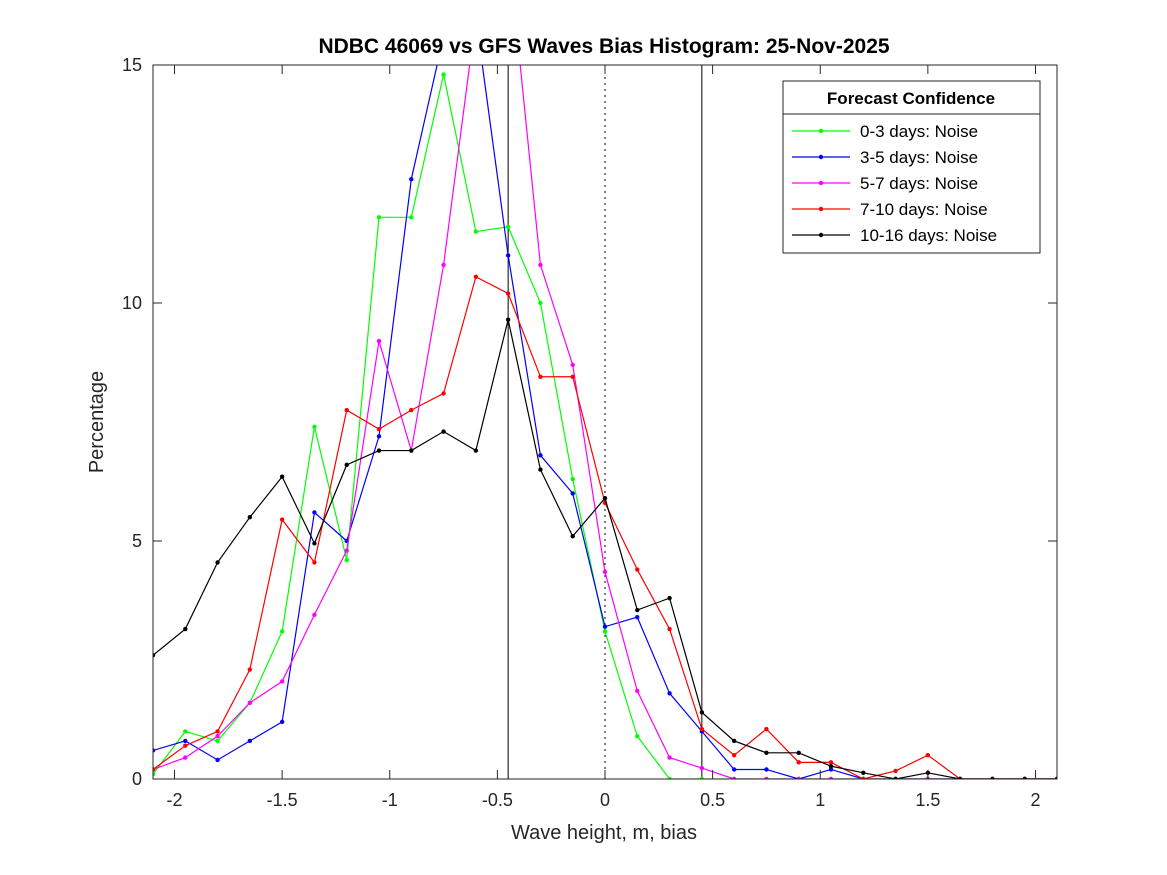 The width and height of the screenshot is (1167, 875). What do you see at coordinates (137, 779) in the screenshot?
I see `y-tick-label: 0` at bounding box center [137, 779].